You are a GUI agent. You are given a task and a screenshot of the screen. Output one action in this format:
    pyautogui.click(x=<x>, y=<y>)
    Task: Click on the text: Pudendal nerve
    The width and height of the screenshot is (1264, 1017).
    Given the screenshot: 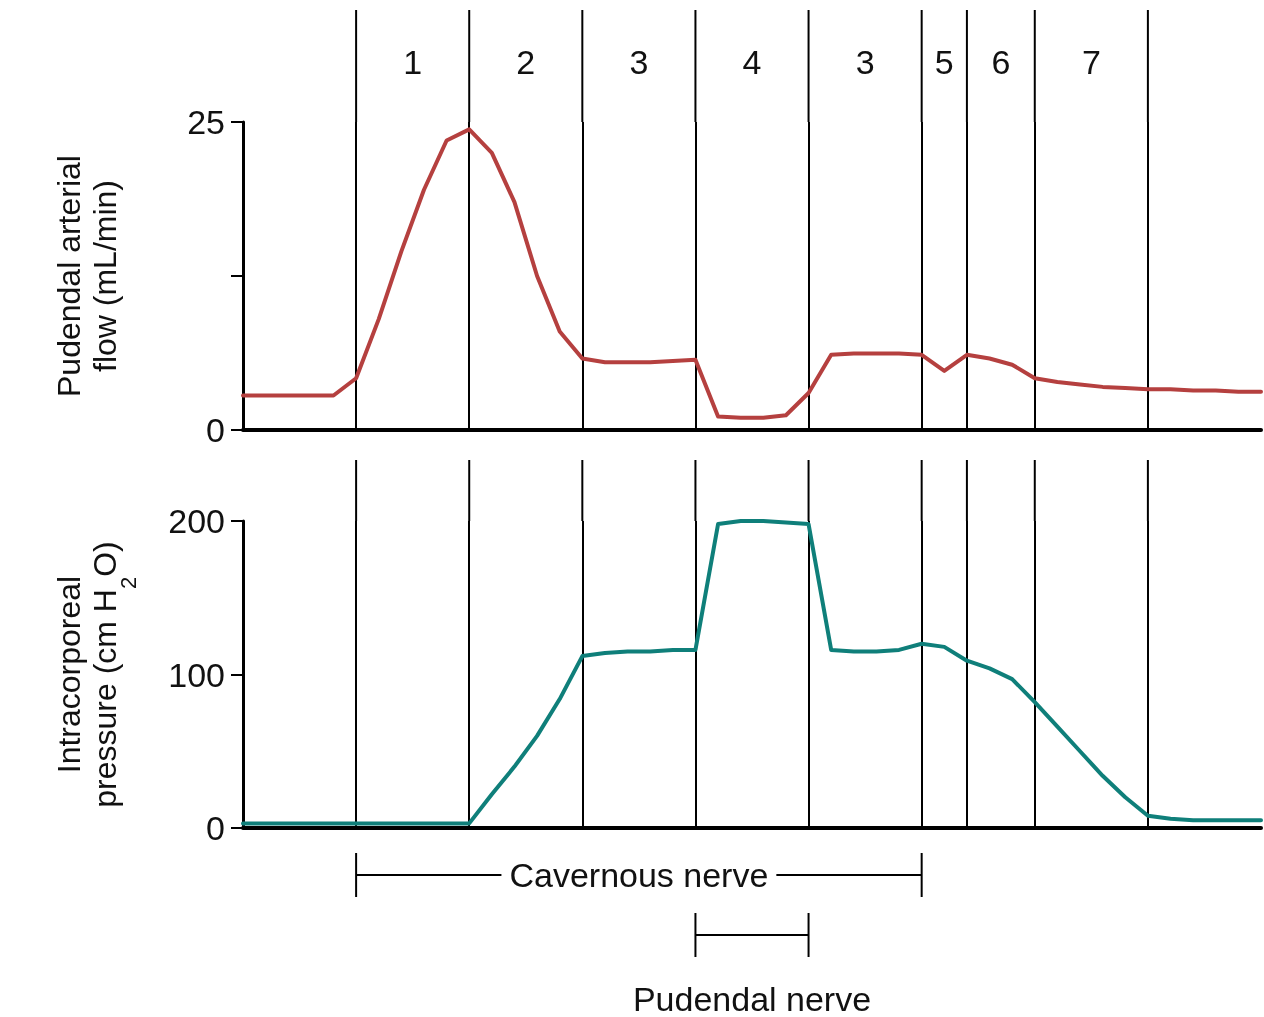 What is the action you would take?
    pyautogui.click(x=752, y=998)
    